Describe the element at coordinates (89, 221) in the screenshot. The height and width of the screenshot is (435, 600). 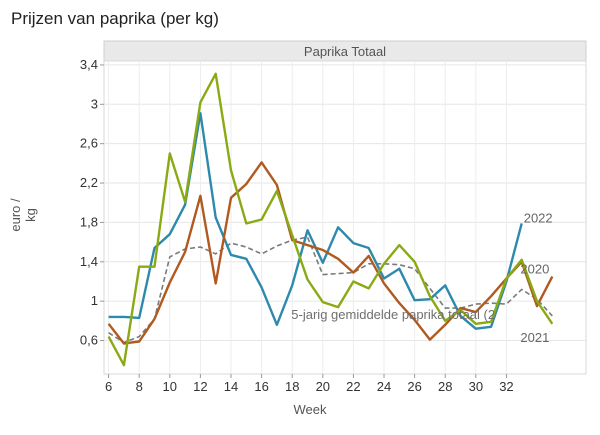
I see `y-tick-label: 1,8` at that location.